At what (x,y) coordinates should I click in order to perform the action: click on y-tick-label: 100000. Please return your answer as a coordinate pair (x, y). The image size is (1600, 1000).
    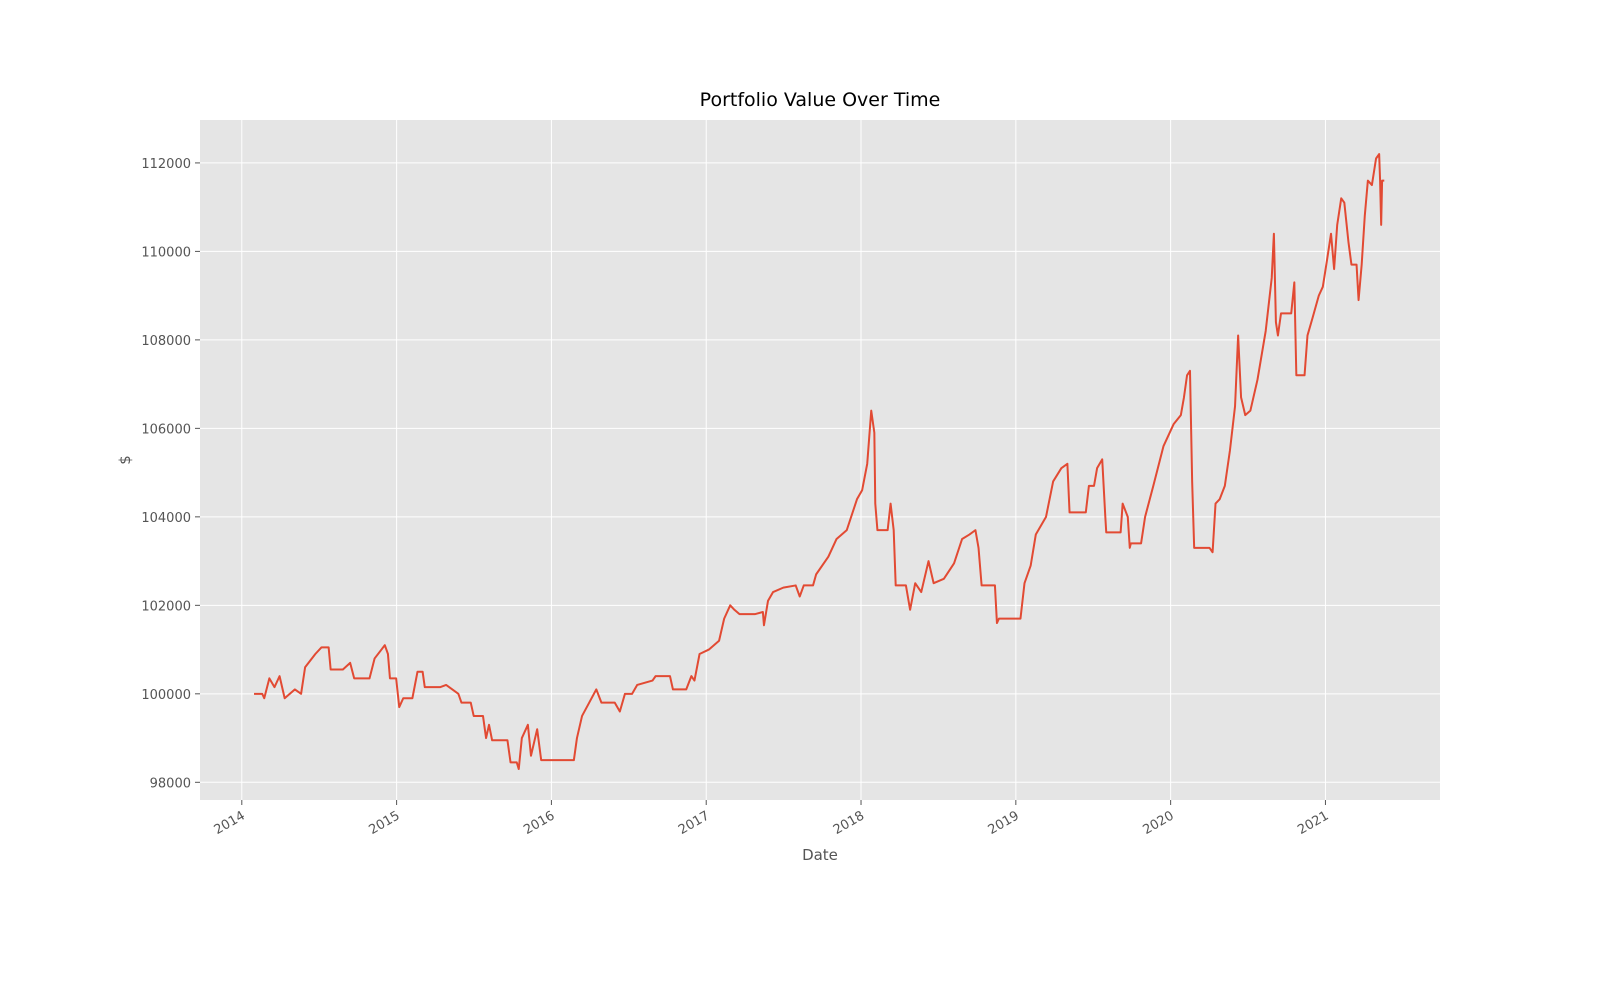
    Looking at the image, I should click on (166, 695).